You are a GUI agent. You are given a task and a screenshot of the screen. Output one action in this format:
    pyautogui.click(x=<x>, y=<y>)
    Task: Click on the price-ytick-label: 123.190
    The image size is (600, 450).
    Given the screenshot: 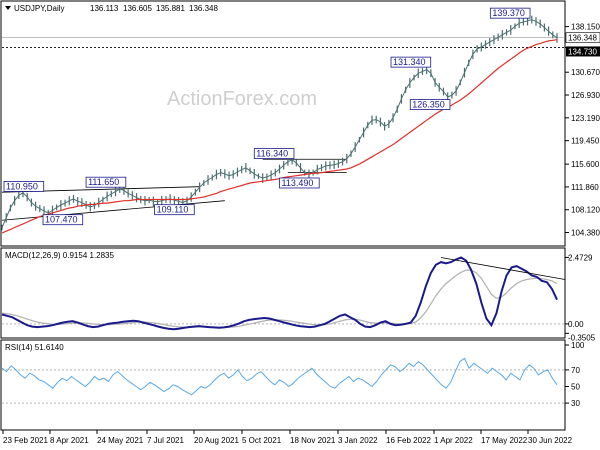 What is the action you would take?
    pyautogui.click(x=585, y=118)
    